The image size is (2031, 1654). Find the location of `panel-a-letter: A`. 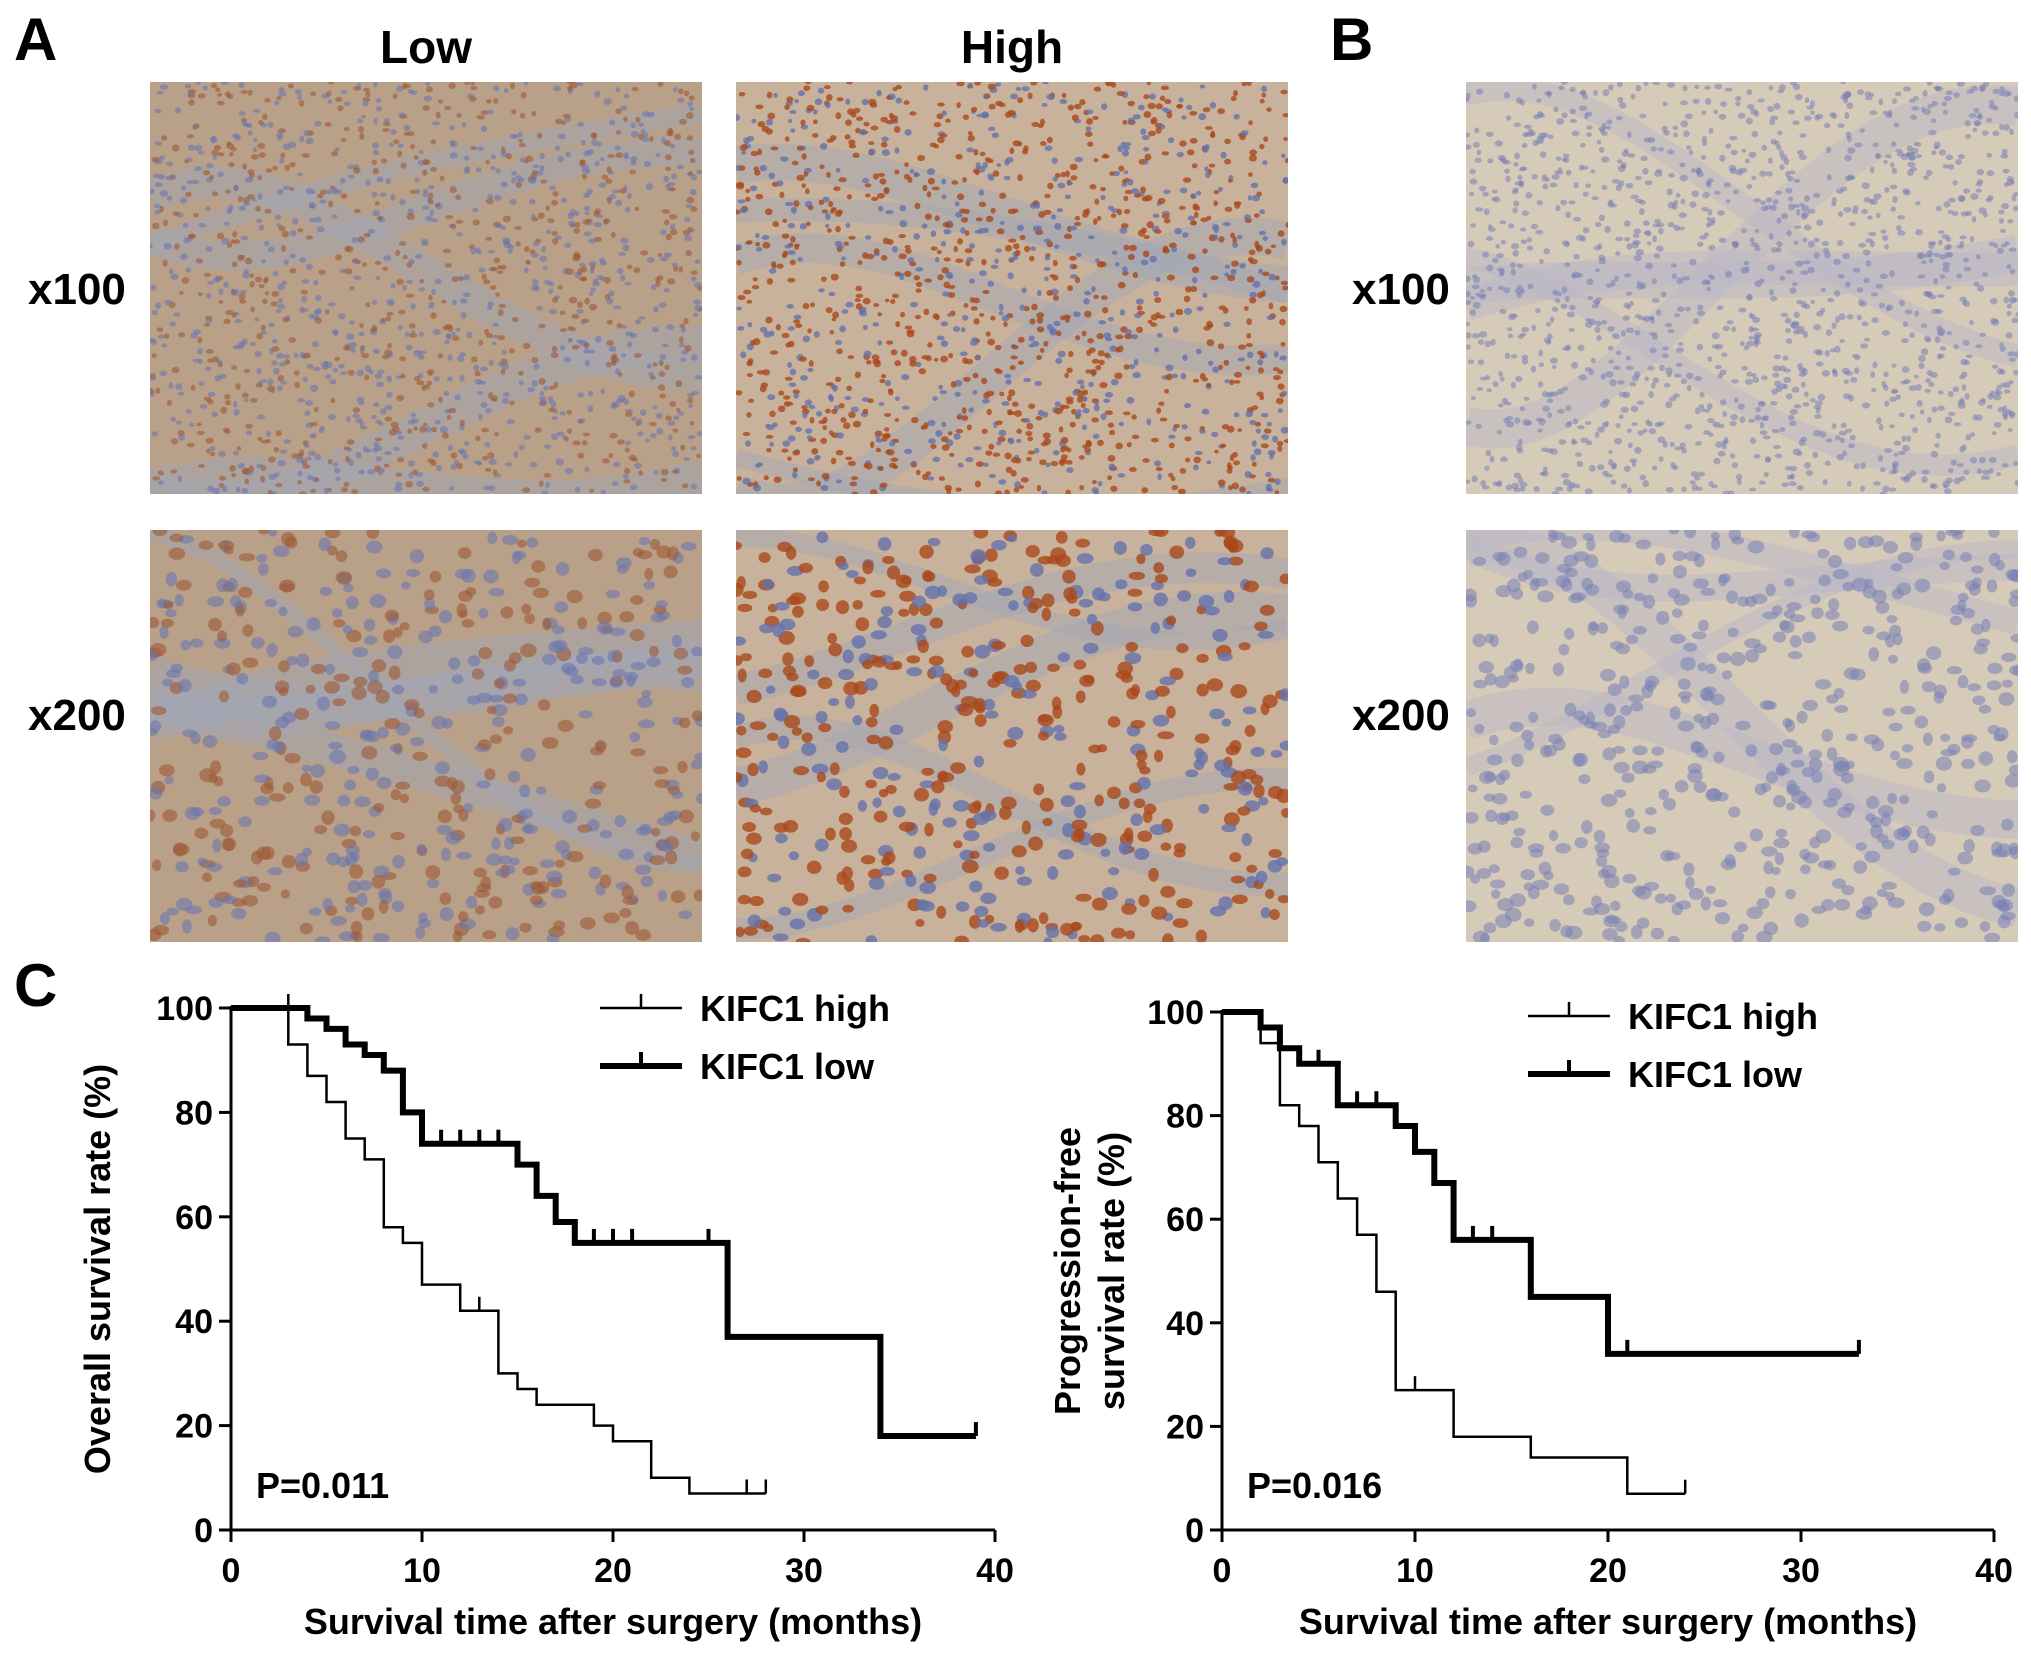

panel-a-letter: A is located at coordinates (36, 39).